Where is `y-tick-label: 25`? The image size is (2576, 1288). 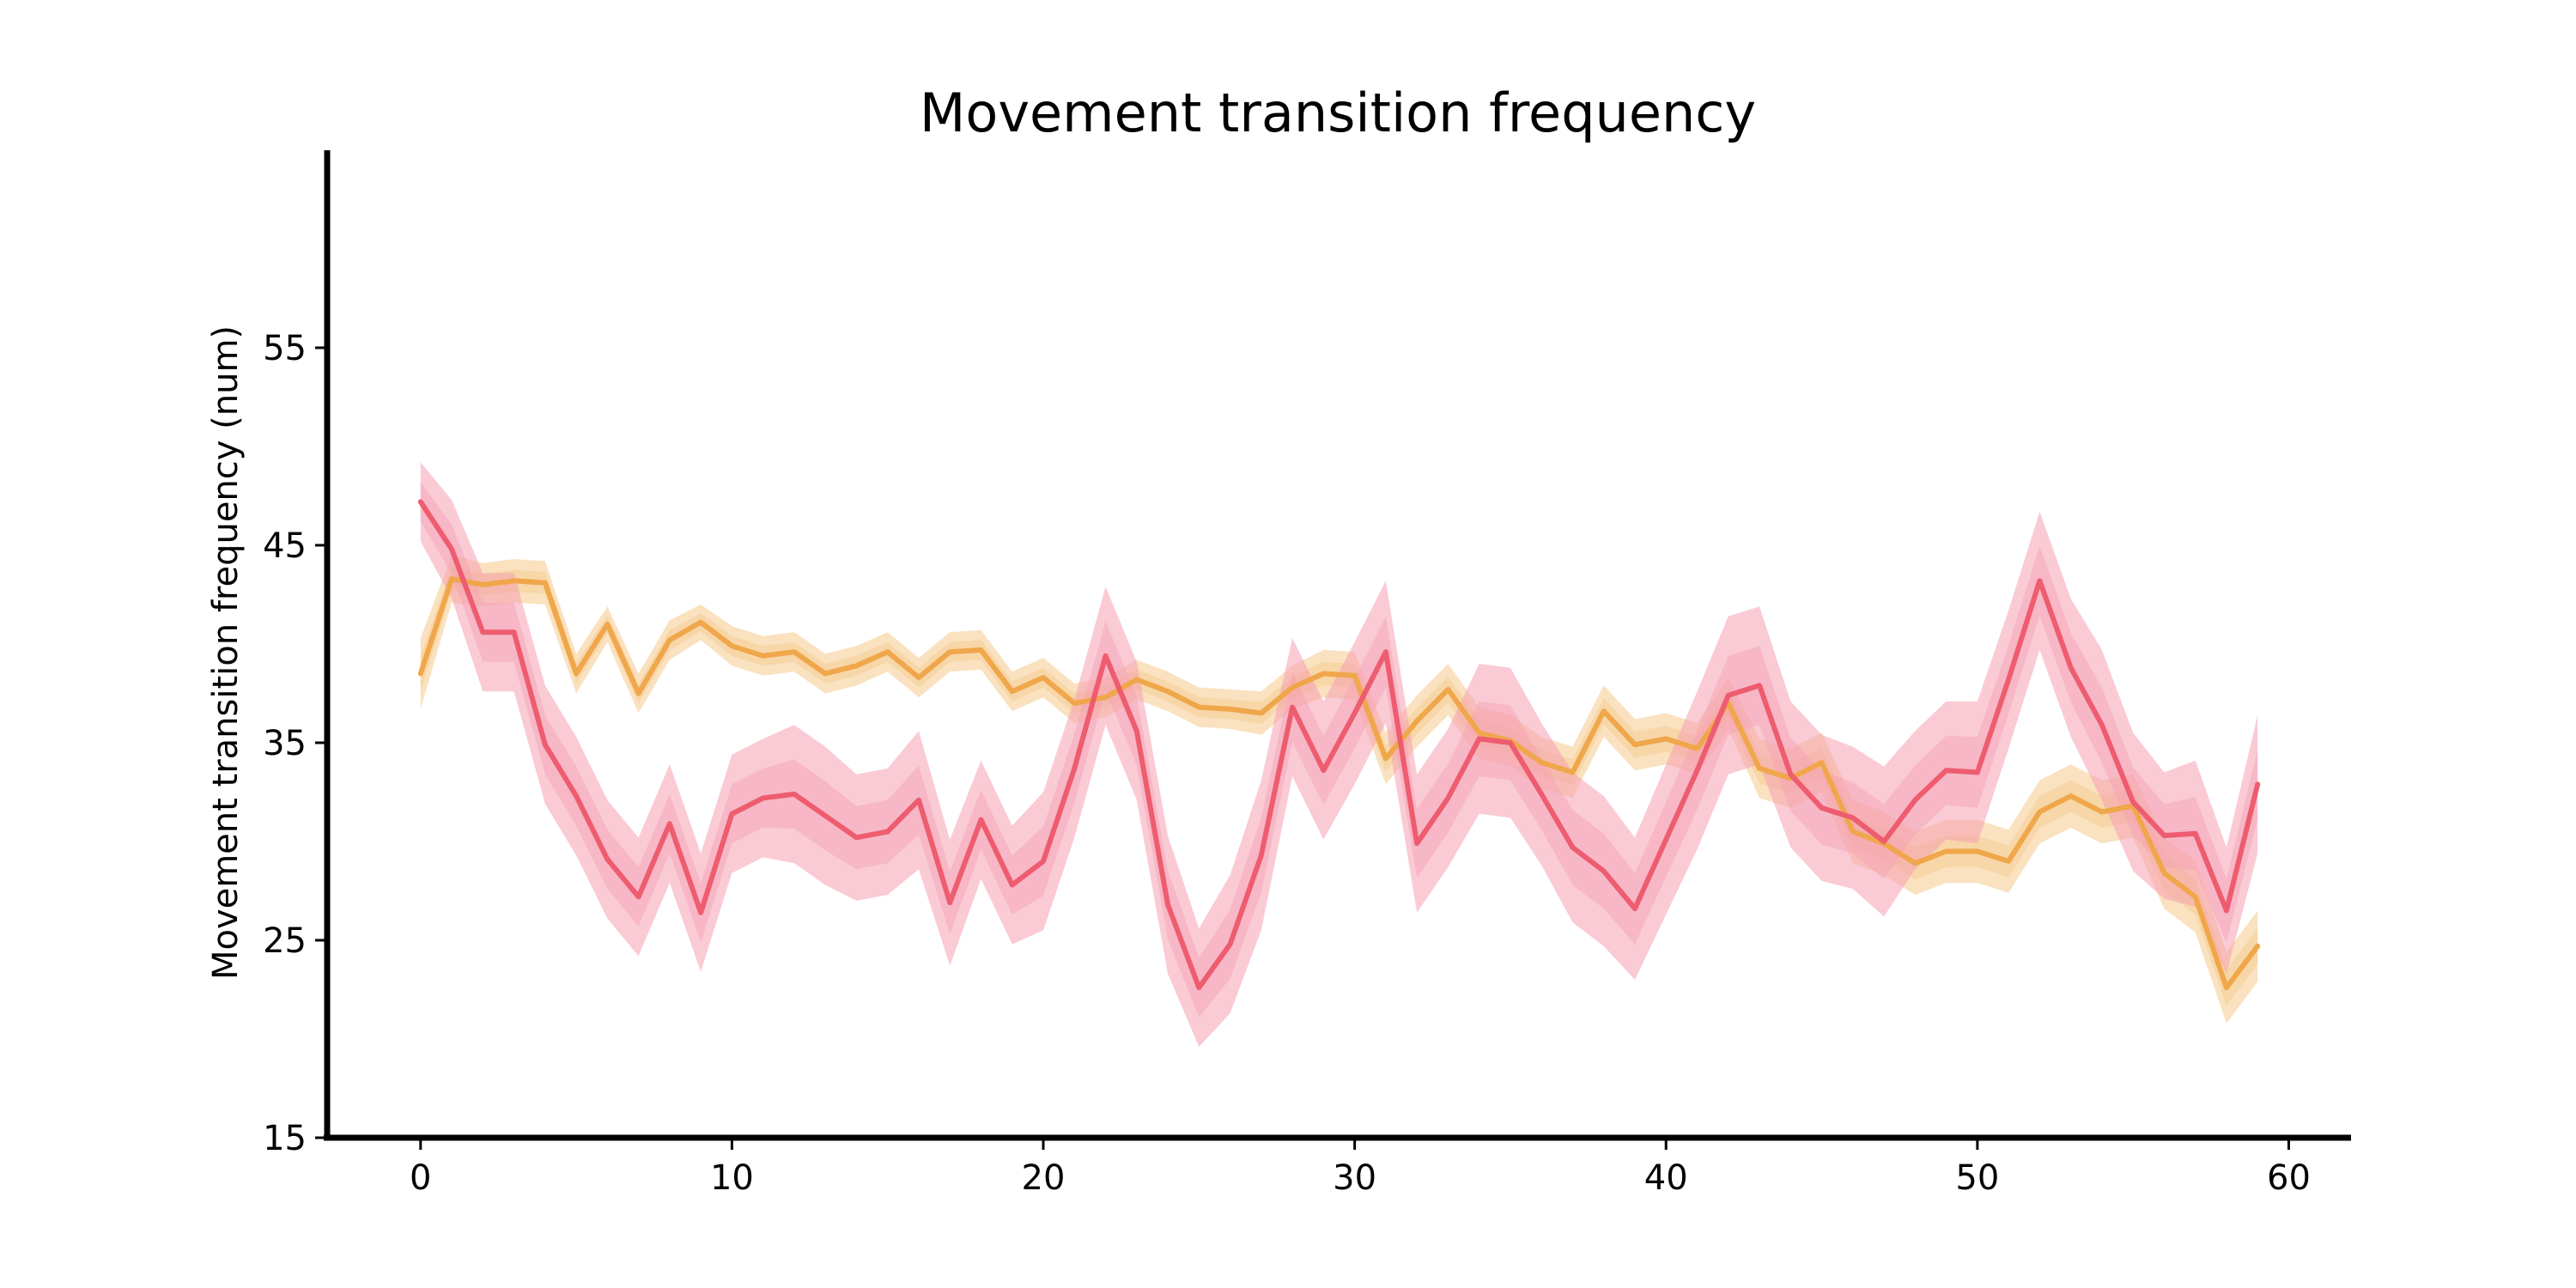
y-tick-label: 25 is located at coordinates (285, 941).